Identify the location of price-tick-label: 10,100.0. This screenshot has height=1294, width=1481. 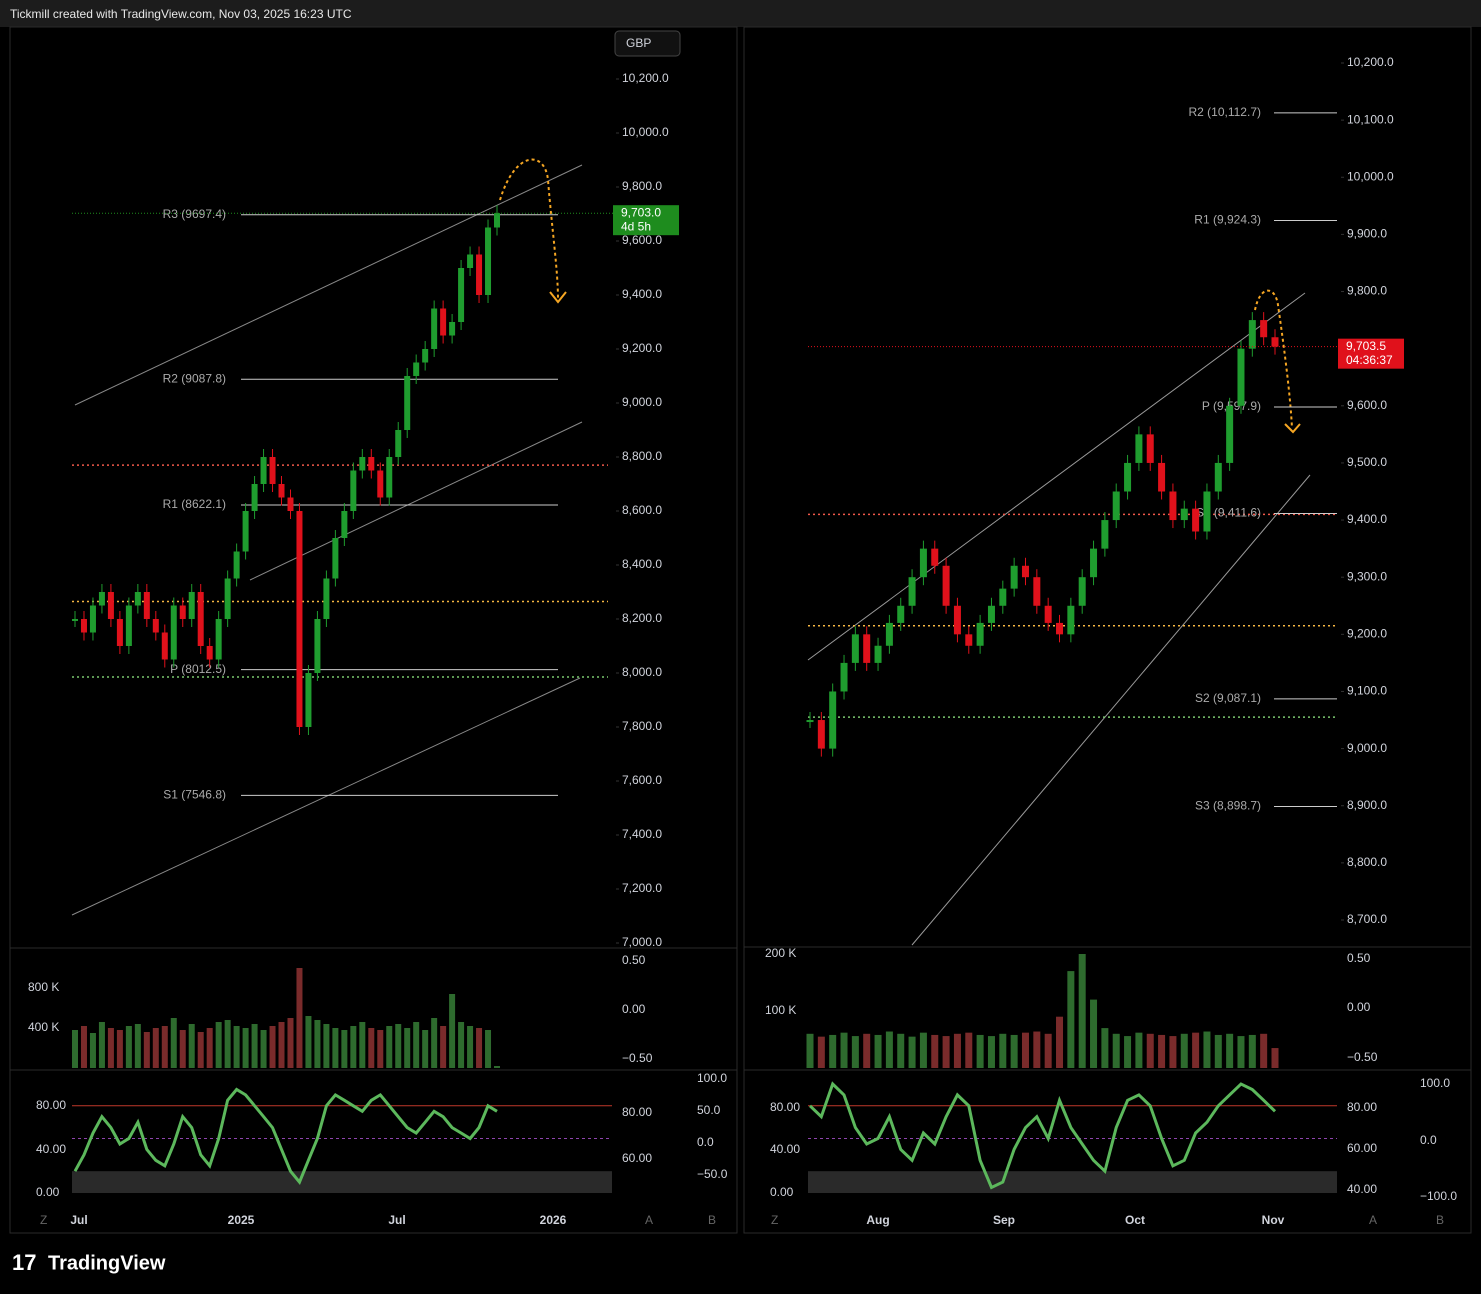
(1370, 119).